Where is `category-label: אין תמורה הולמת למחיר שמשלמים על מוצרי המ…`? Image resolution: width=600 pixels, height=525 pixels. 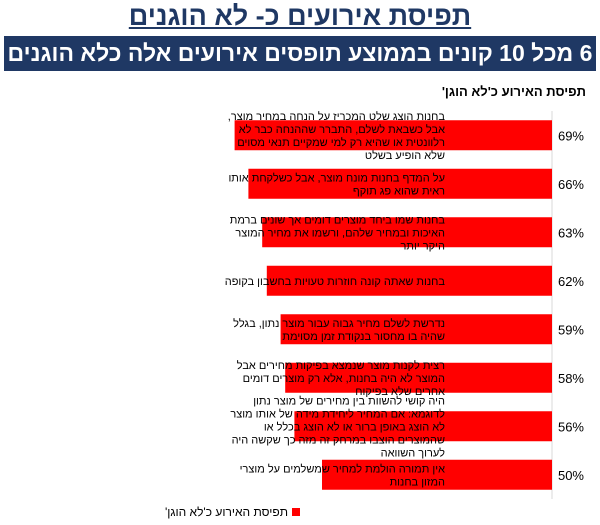 category-label: אין תמורה הולמת למחיר שמשלמים על מוצרי המ… is located at coordinates (342, 475).